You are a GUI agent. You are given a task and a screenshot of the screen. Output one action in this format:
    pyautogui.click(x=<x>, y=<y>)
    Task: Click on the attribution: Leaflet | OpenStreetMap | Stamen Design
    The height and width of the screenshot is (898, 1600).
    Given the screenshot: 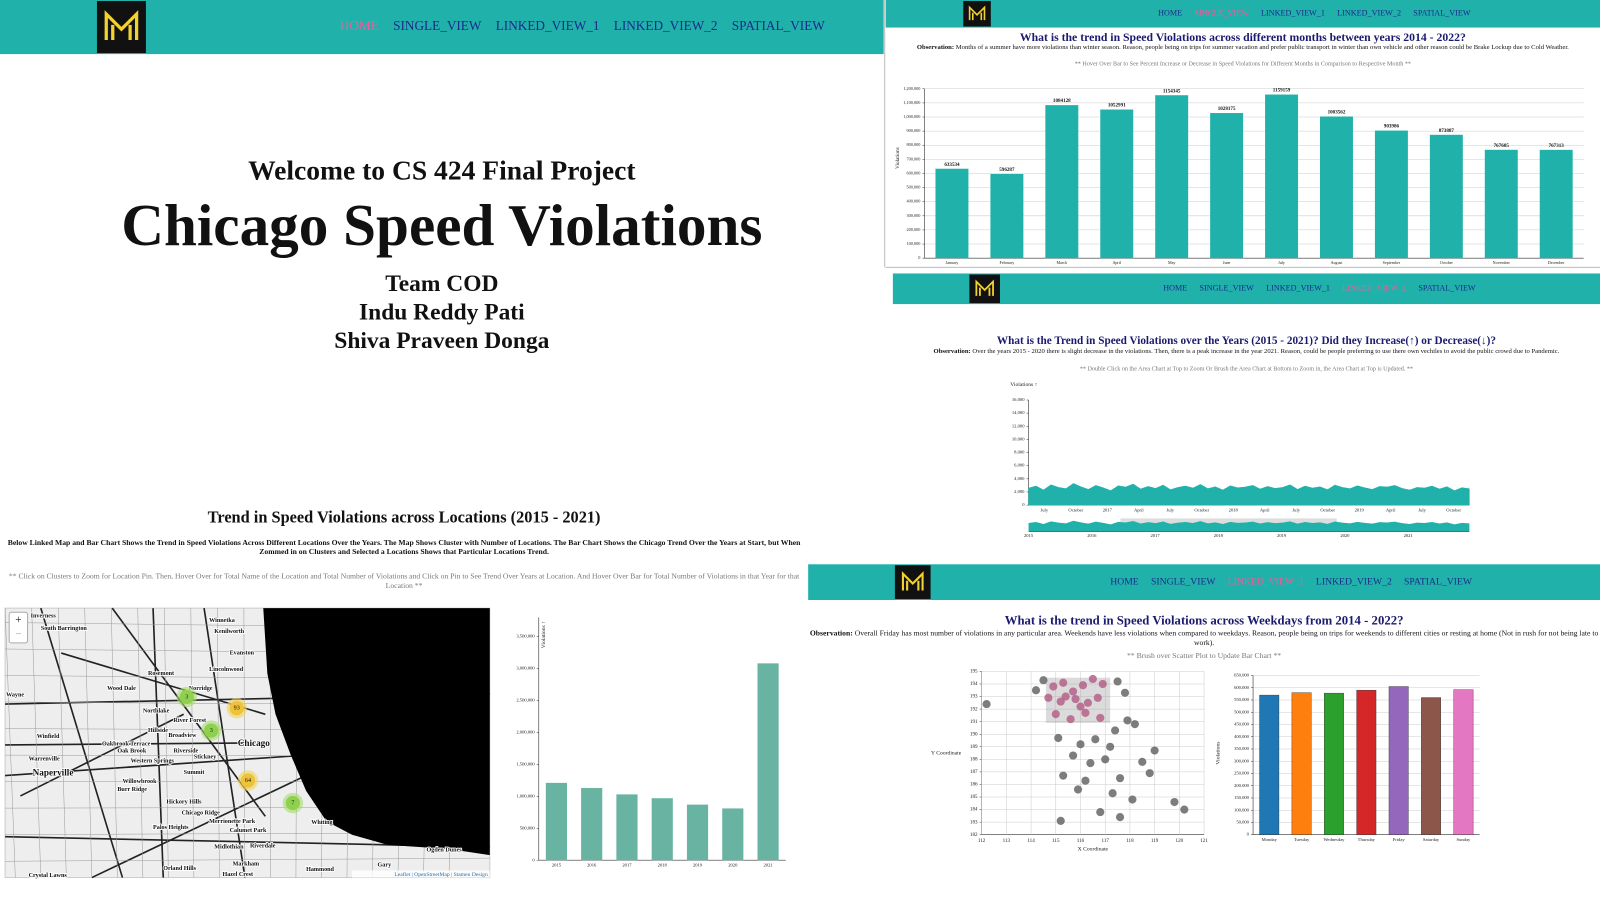 What is the action you would take?
    pyautogui.click(x=441, y=874)
    